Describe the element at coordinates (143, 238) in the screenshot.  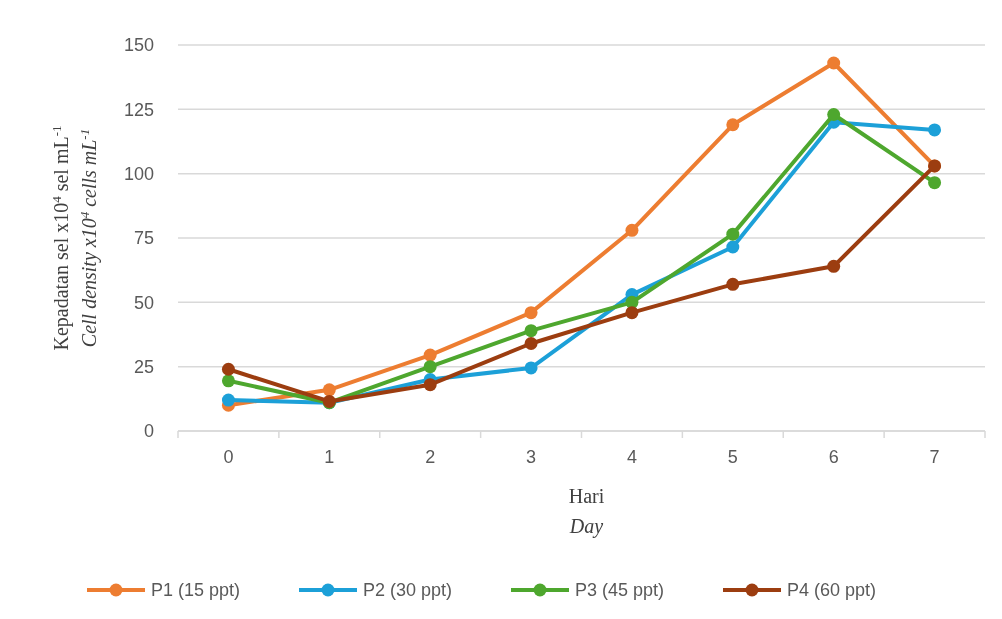
I see `y-tick-label: 75` at that location.